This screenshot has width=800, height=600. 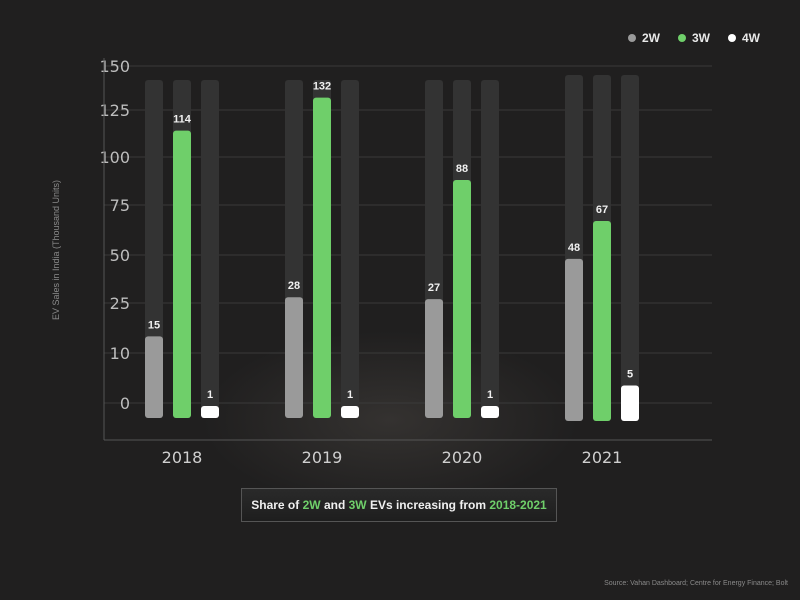 I want to click on callout-text: Share of, so click(x=277, y=505).